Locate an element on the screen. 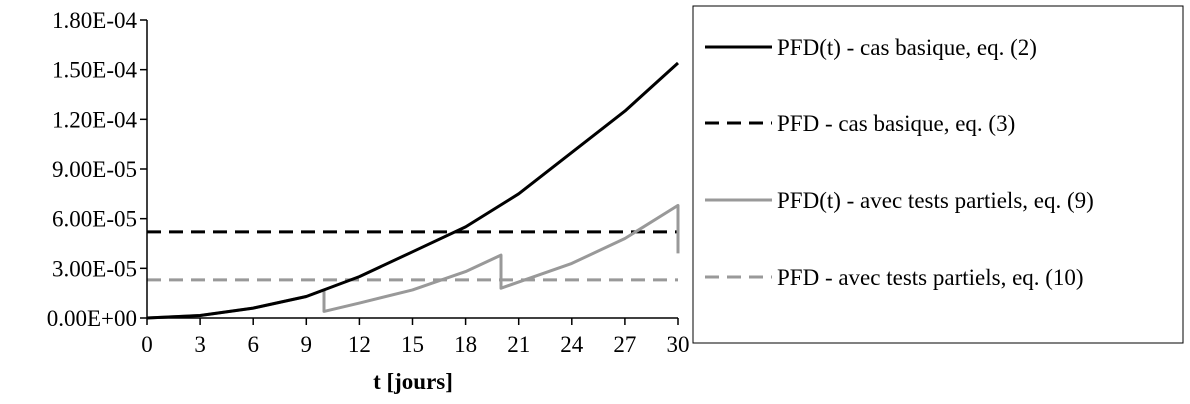 The height and width of the screenshot is (404, 1190). x-ticks: 0 3 6 9 12 15 18 21 24 27 30 is located at coordinates (415, 337).